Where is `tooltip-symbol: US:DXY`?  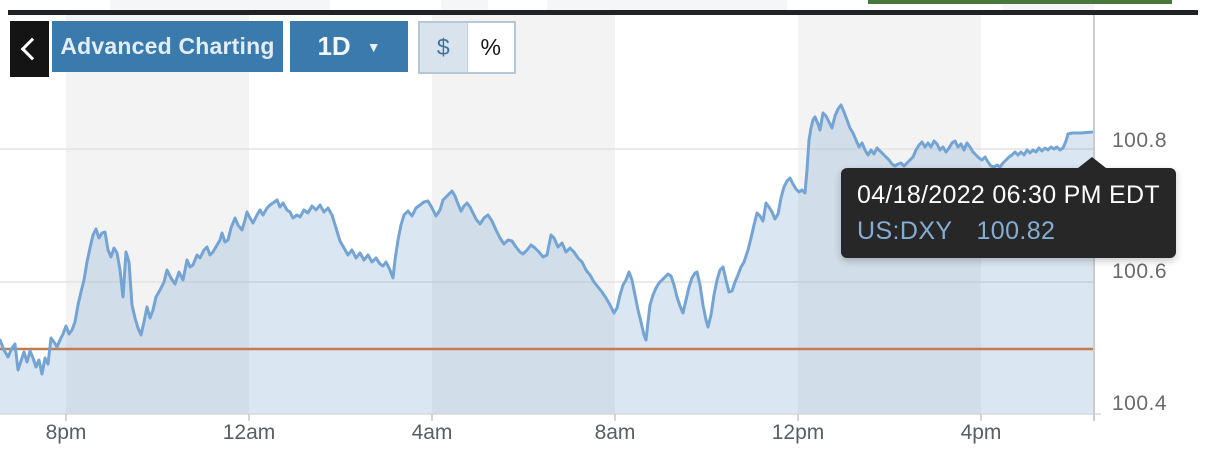
tooltip-symbol: US:DXY is located at coordinates (905, 231).